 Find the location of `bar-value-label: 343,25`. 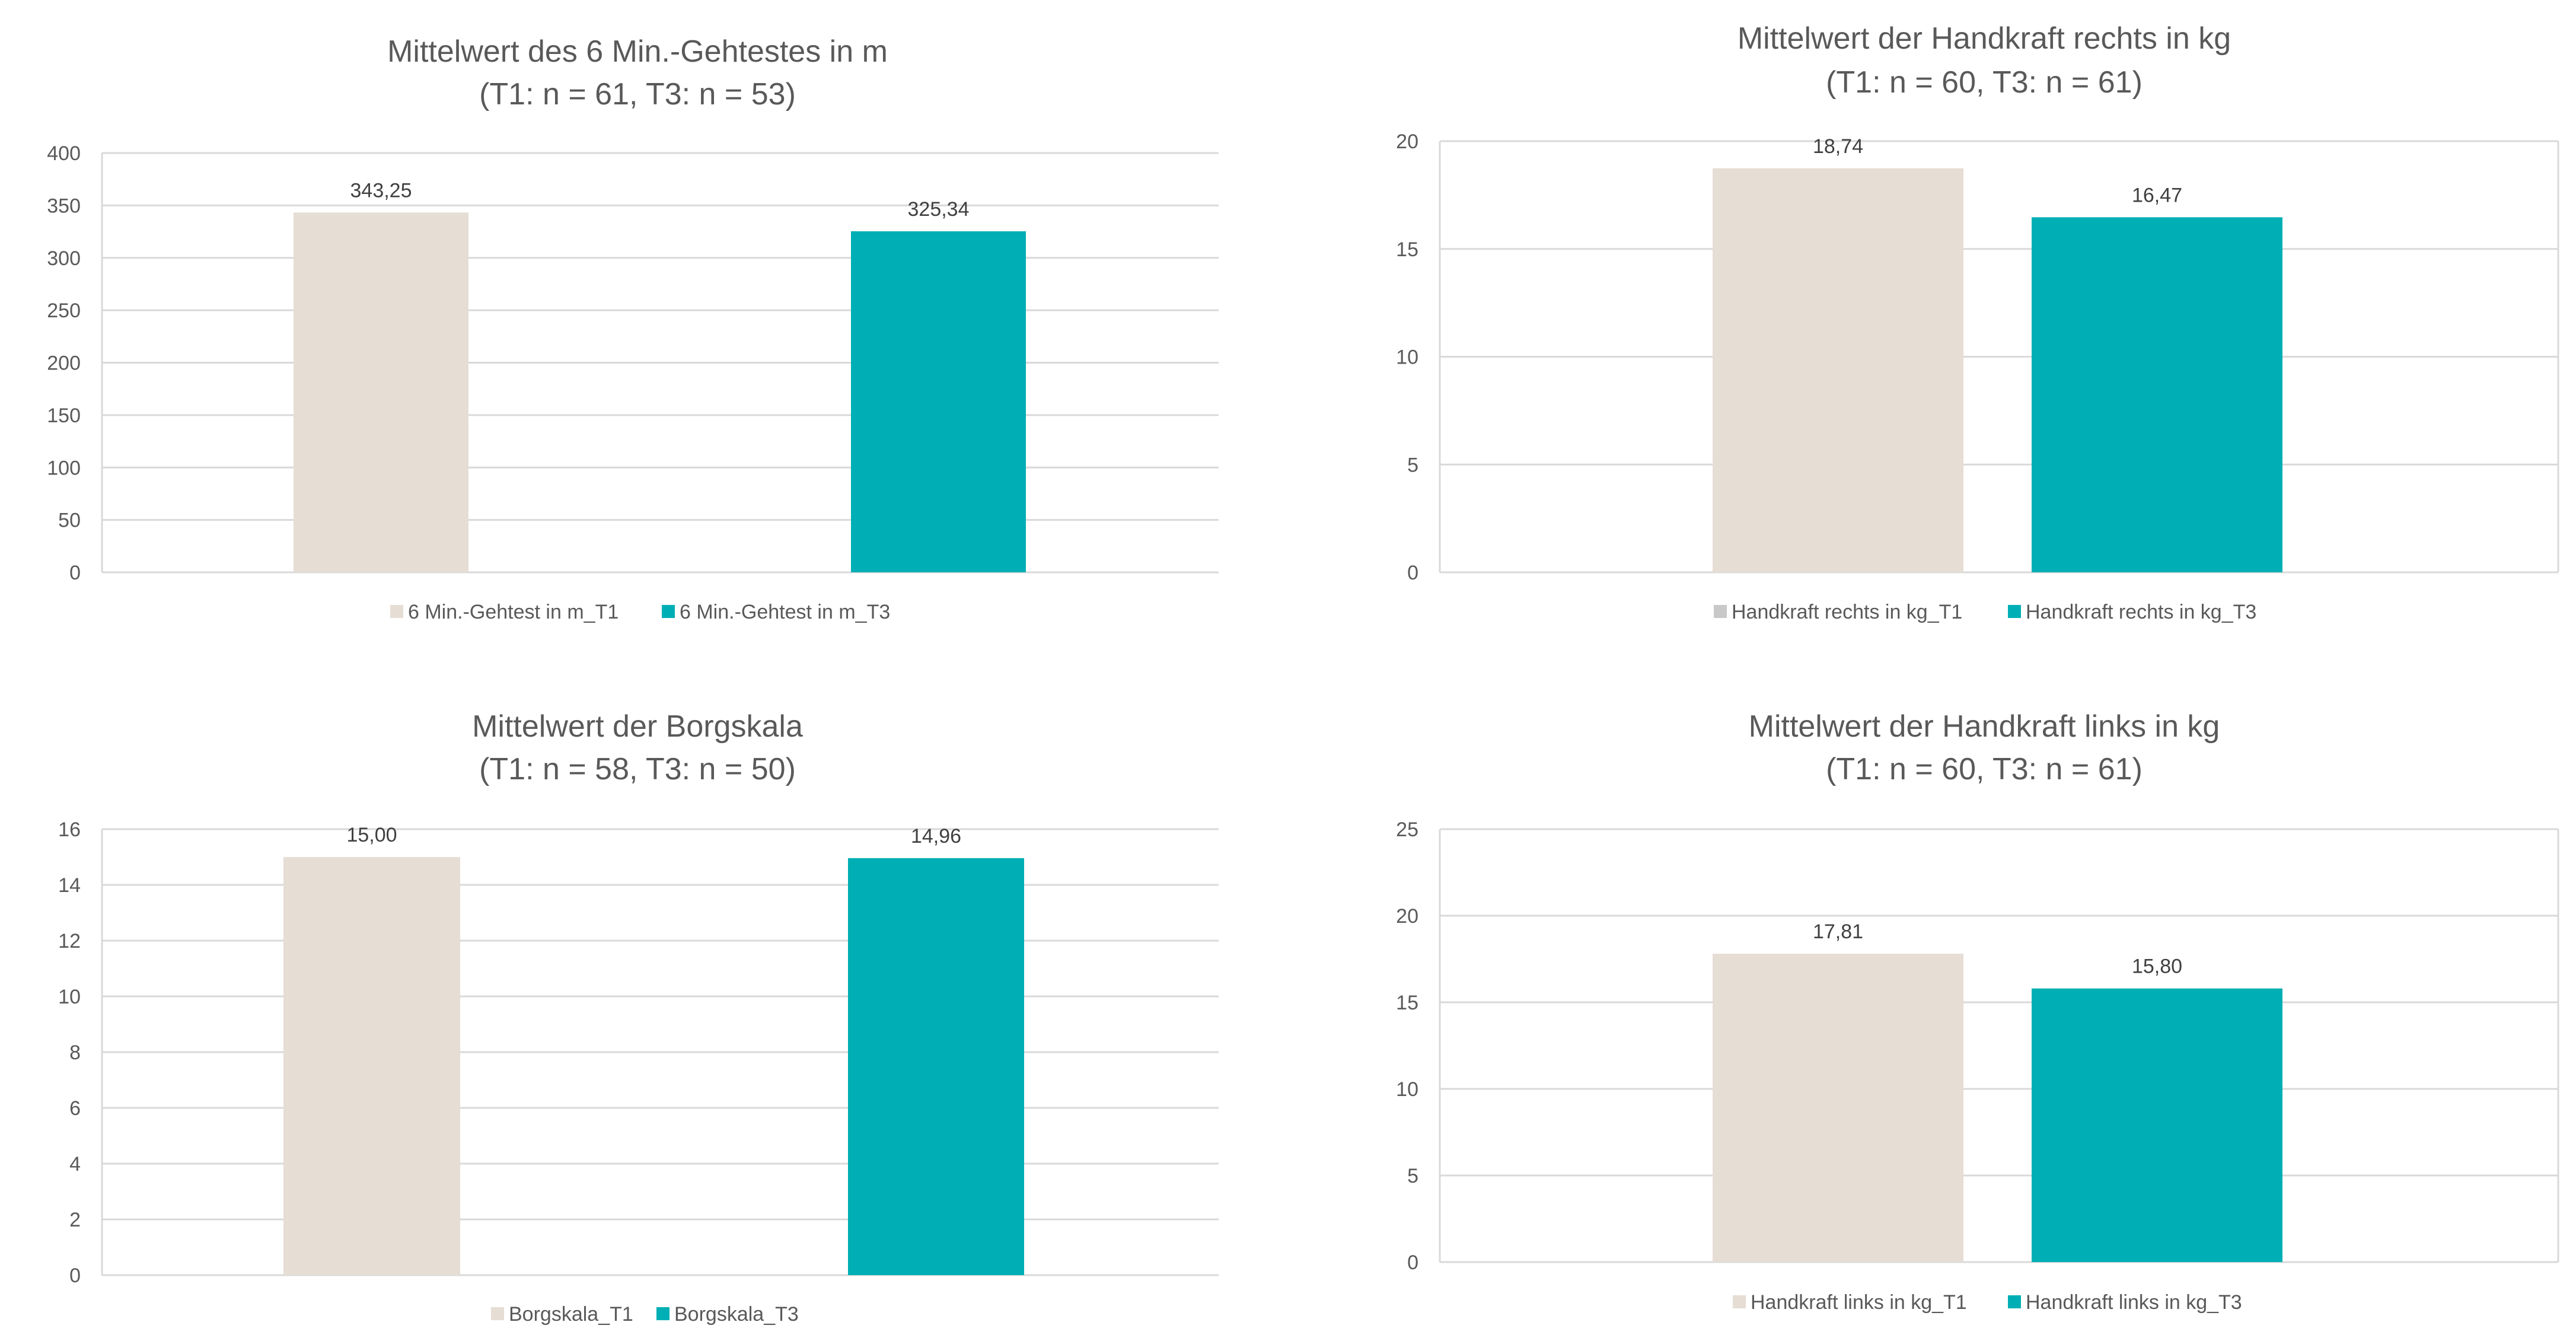

bar-value-label: 343,25 is located at coordinates (381, 190).